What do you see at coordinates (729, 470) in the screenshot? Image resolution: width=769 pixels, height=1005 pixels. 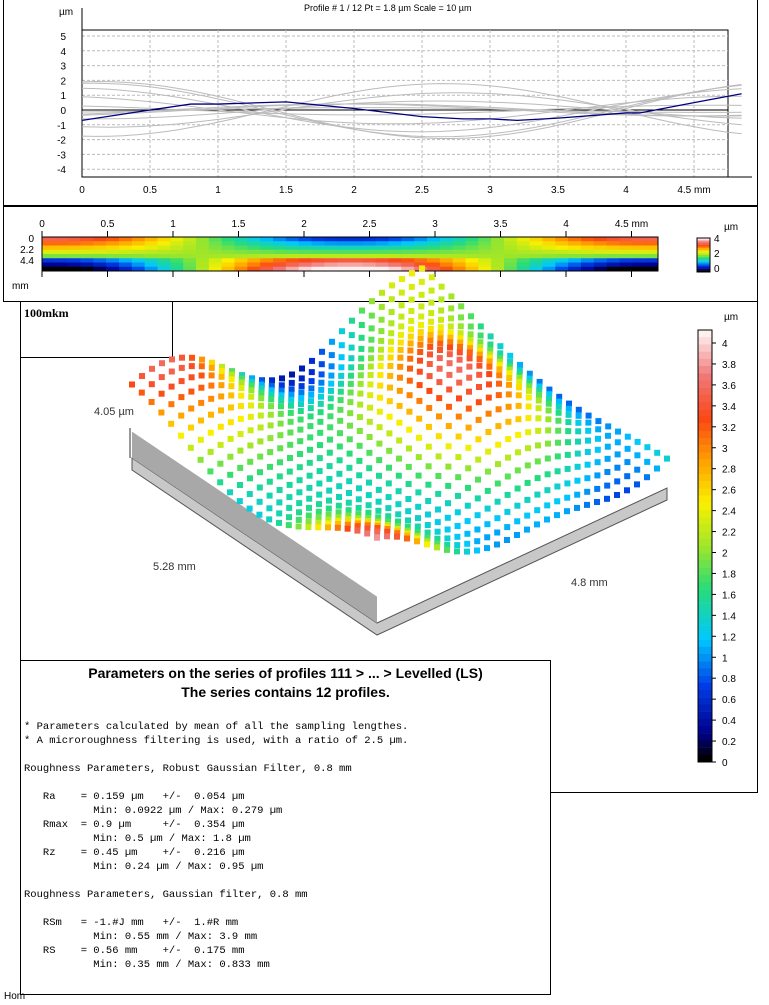 I see `colorbar3d-tick: 2.8` at bounding box center [729, 470].